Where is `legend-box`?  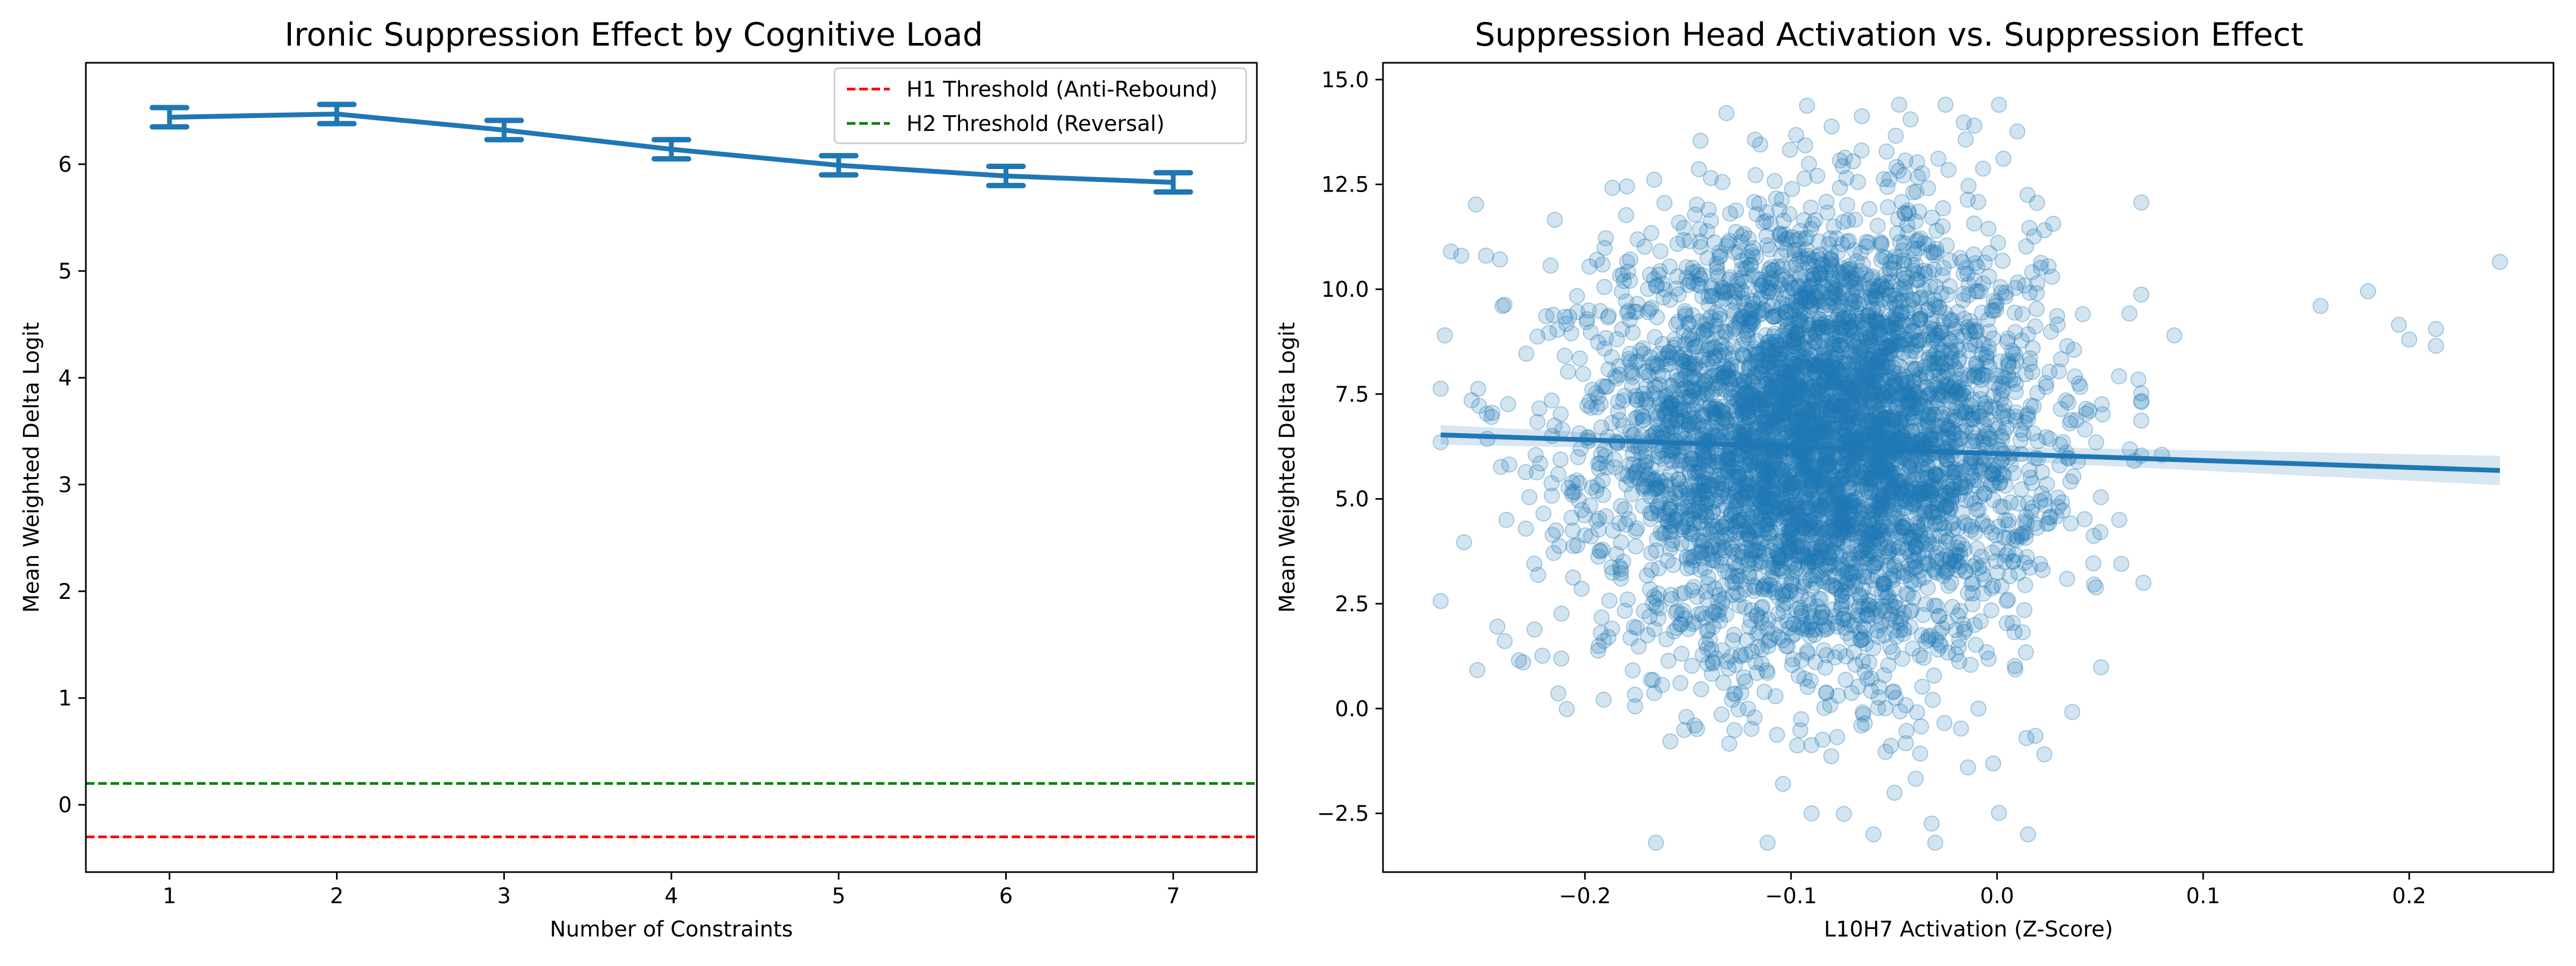
legend-box is located at coordinates (1040, 105).